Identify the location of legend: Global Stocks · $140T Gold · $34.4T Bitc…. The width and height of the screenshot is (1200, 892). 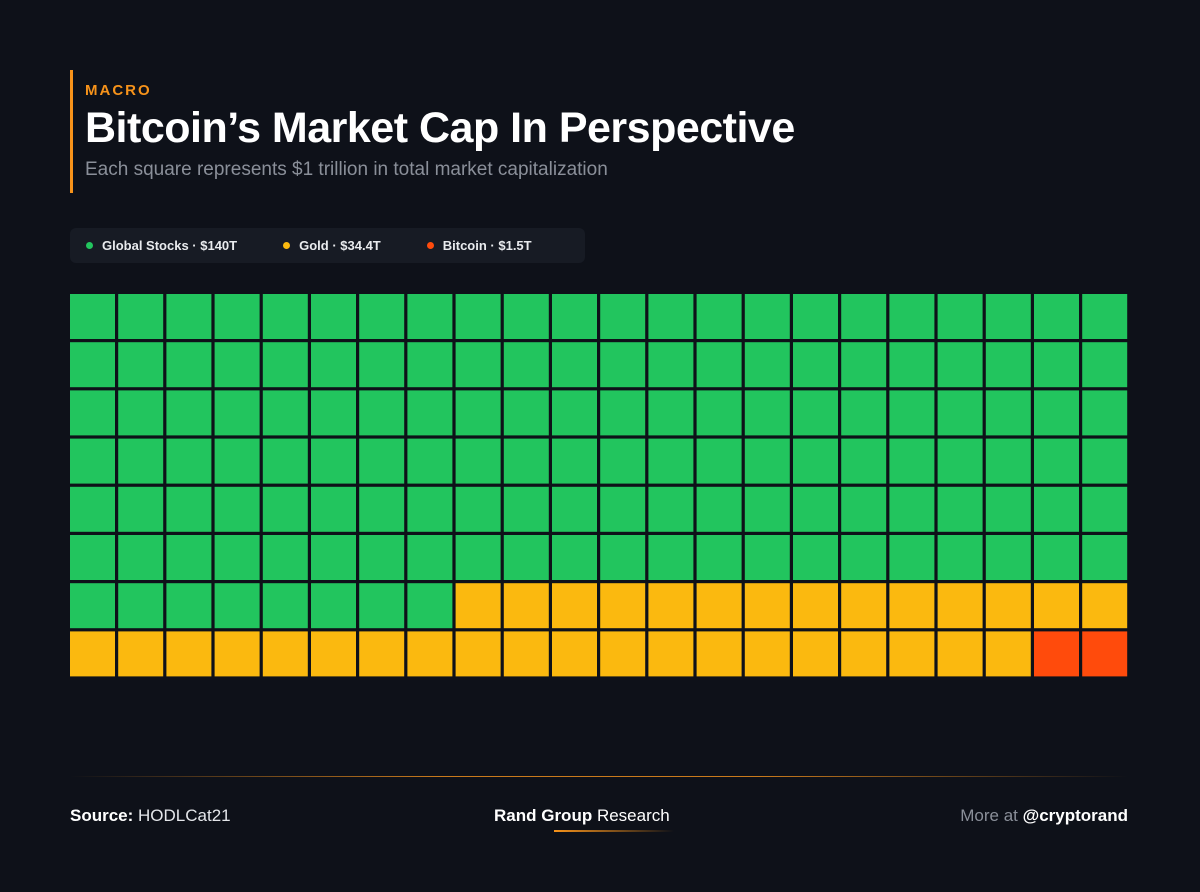
(327, 245).